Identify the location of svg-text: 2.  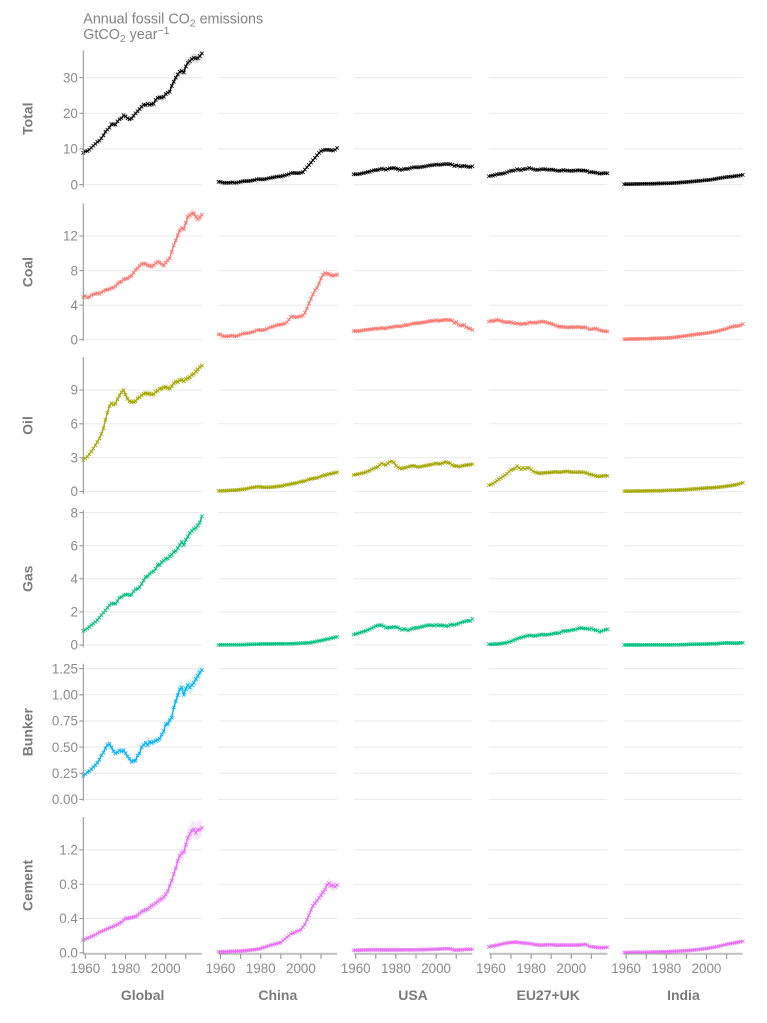
(73, 612).